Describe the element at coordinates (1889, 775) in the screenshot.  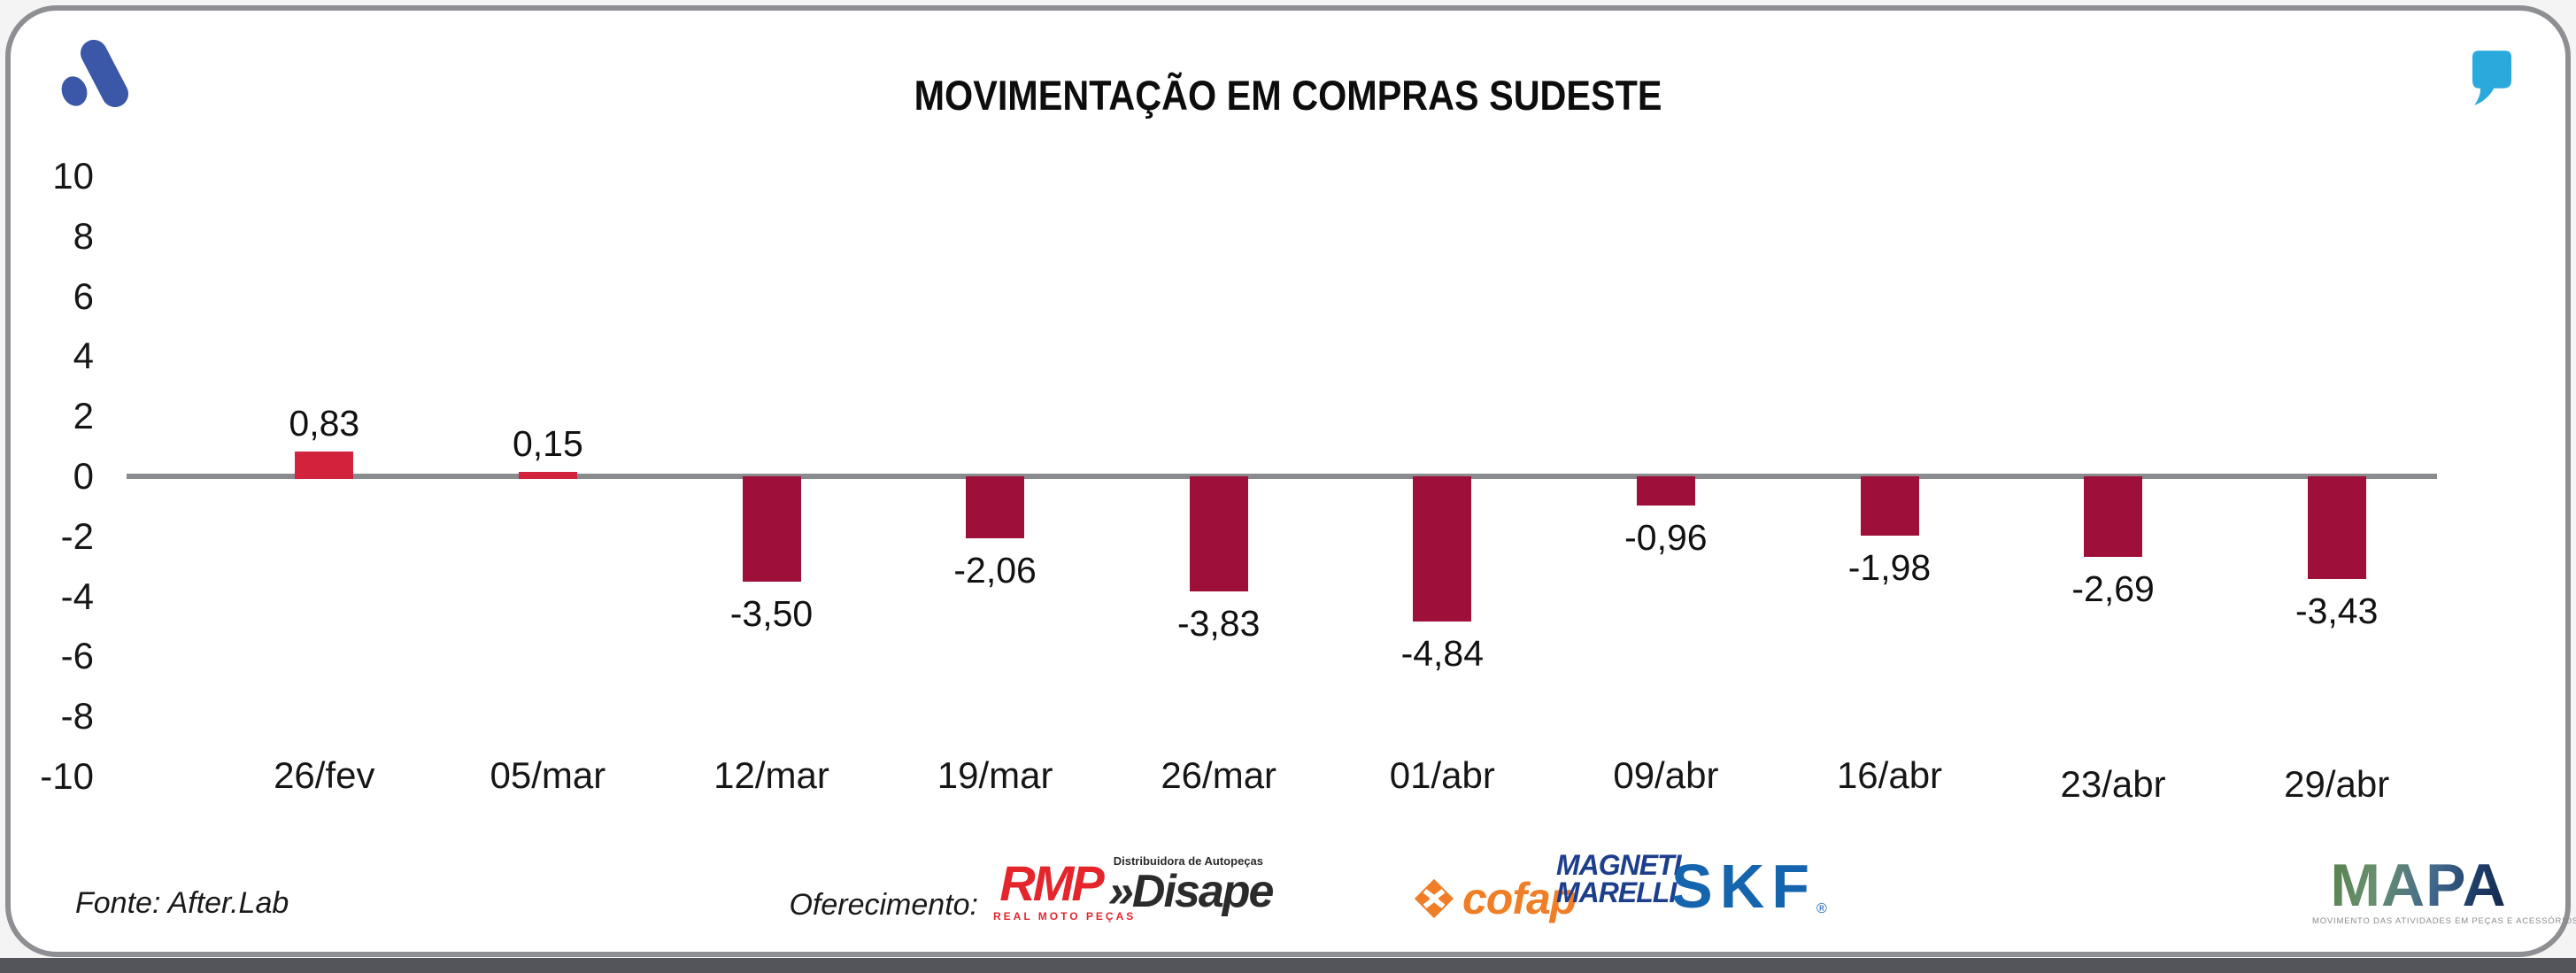
I see `x-axis-tick-label: 16/abr` at that location.